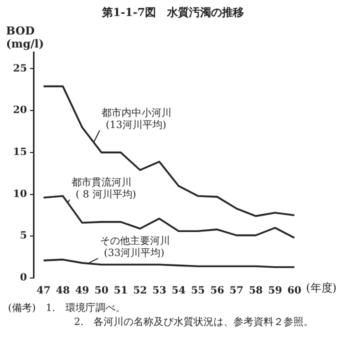 Image resolution: width=346 pixels, height=342 pixels. What do you see at coordinates (121, 291) in the screenshot?
I see `x-tick-label: 51` at bounding box center [121, 291].